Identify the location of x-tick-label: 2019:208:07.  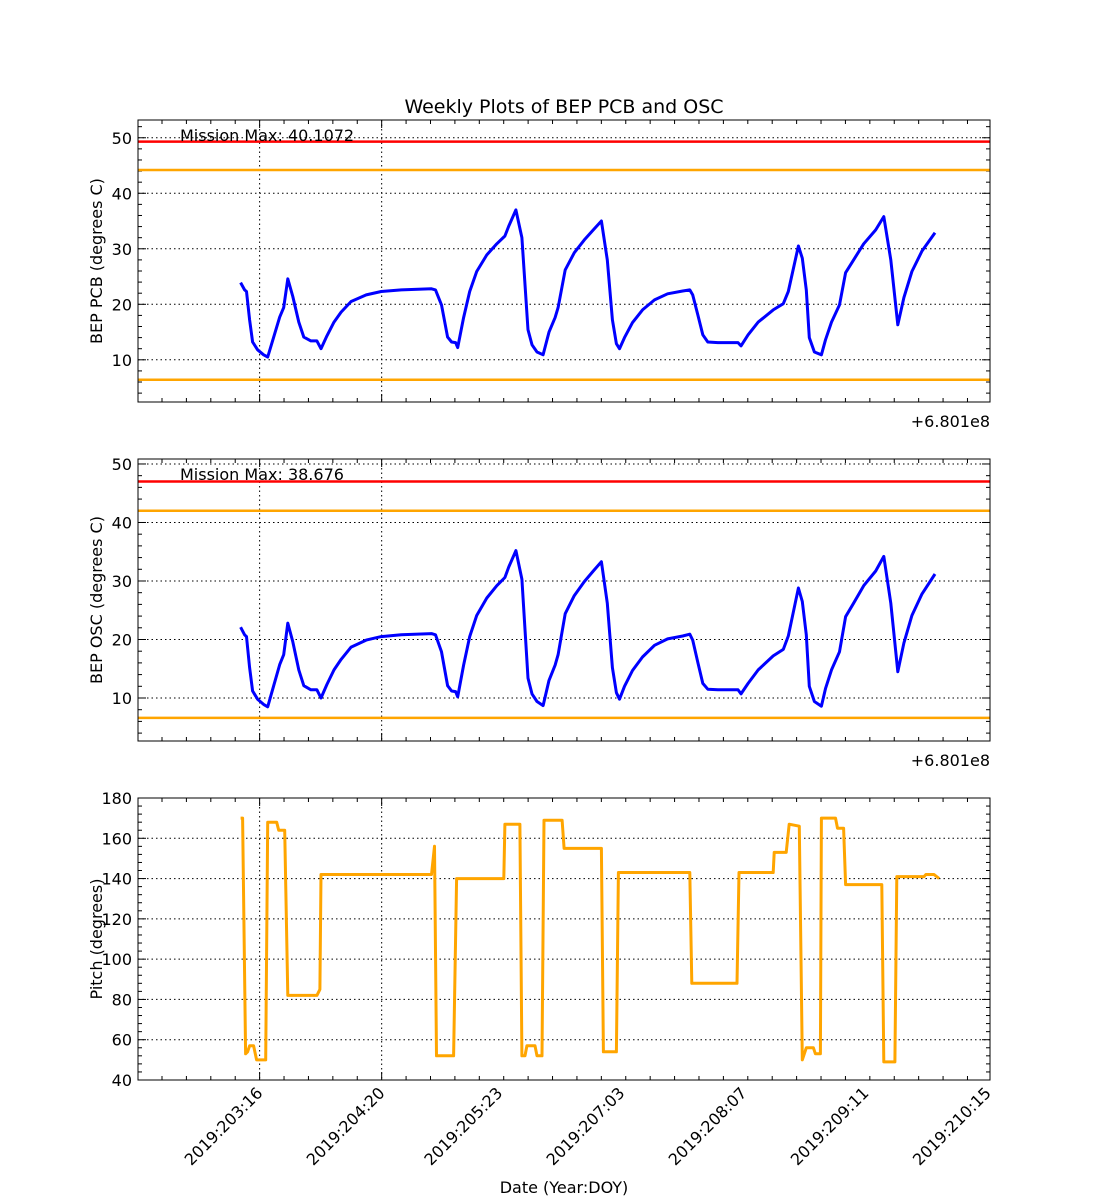
(708, 1126).